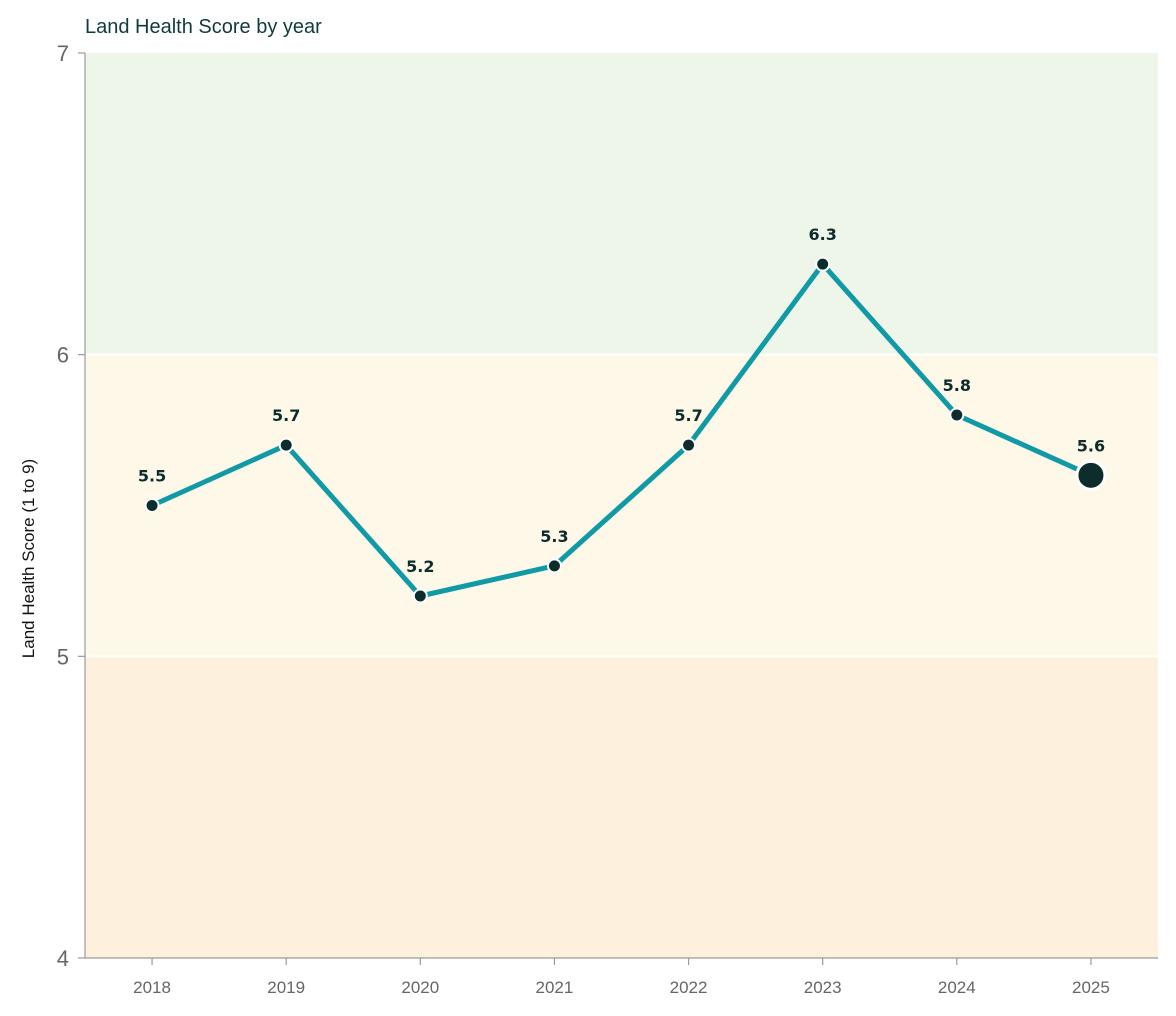  Describe the element at coordinates (71, 506) in the screenshot. I see `y-axis-ticks: 4 5 6 7` at that location.